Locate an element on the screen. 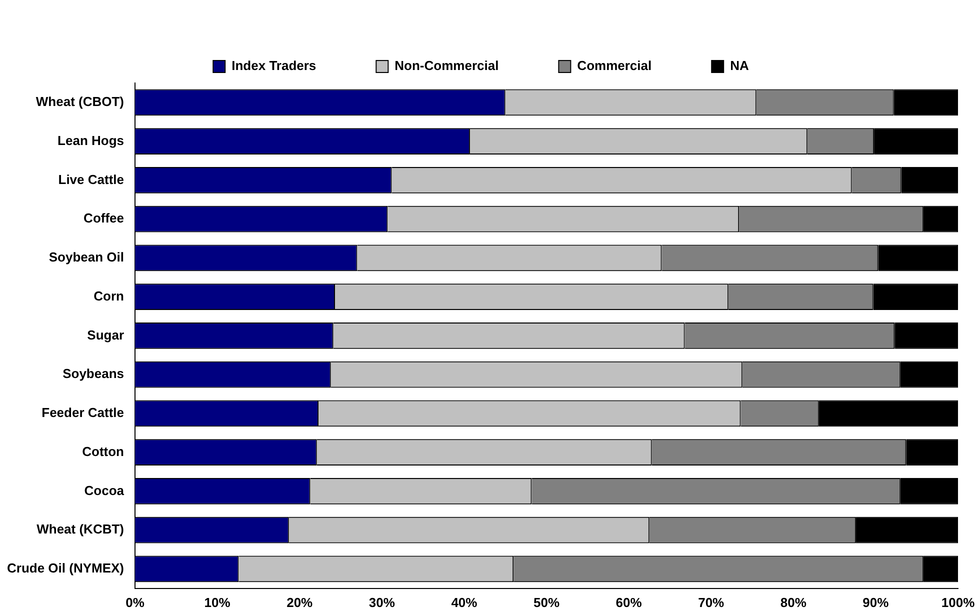  x-tick-label: 20% is located at coordinates (300, 602).